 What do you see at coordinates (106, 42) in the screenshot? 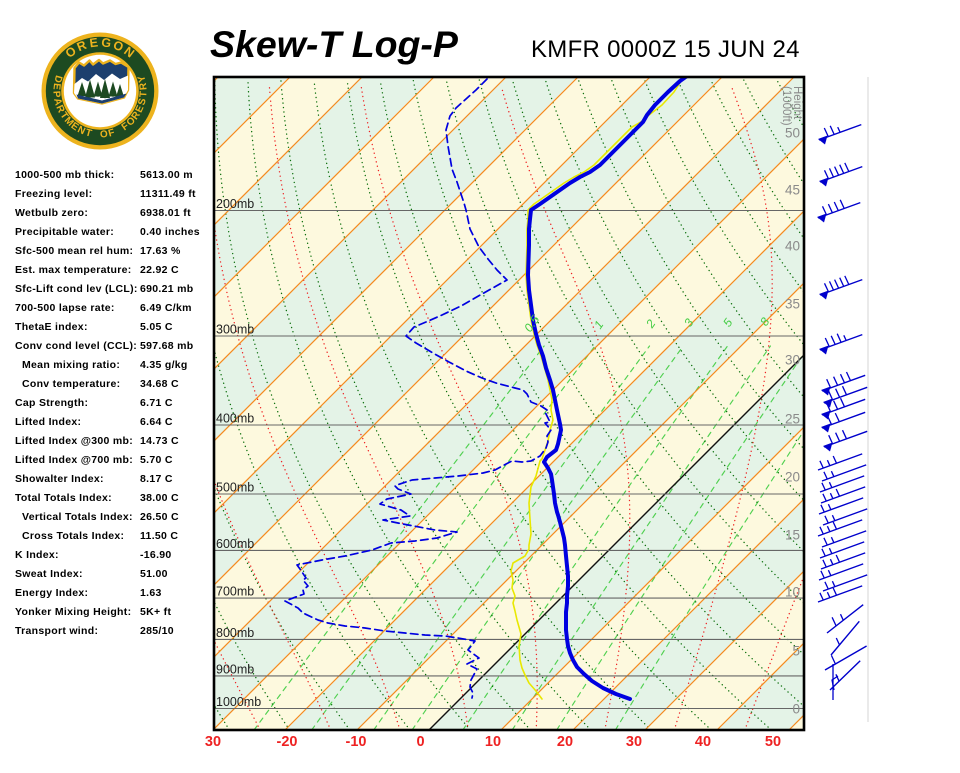
I see `svg-text: G` at bounding box center [106, 42].